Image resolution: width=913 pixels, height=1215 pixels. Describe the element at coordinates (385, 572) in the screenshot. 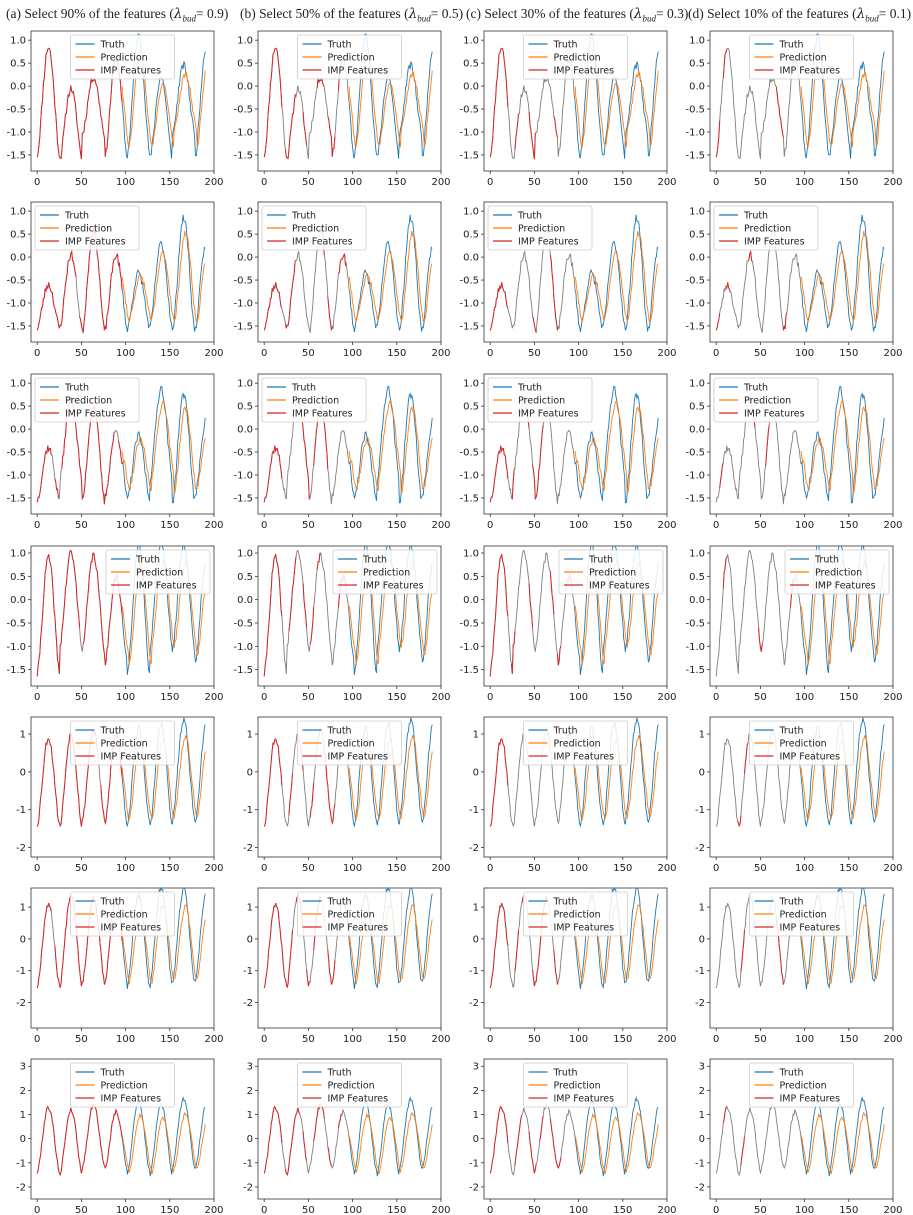

I see `legend-box` at that location.